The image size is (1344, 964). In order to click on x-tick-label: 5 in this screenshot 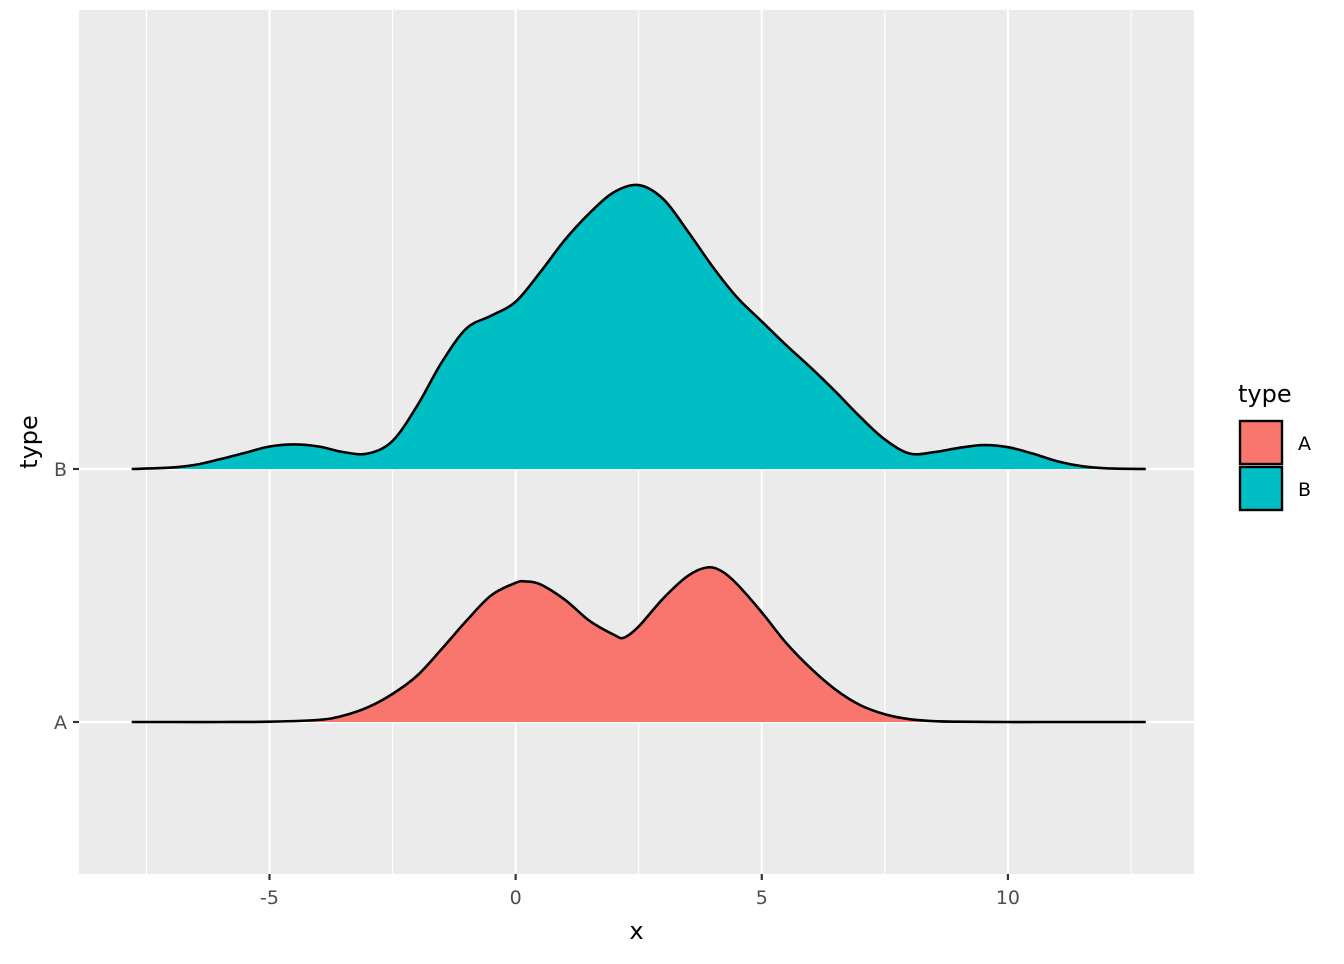, I will do `click(762, 898)`.